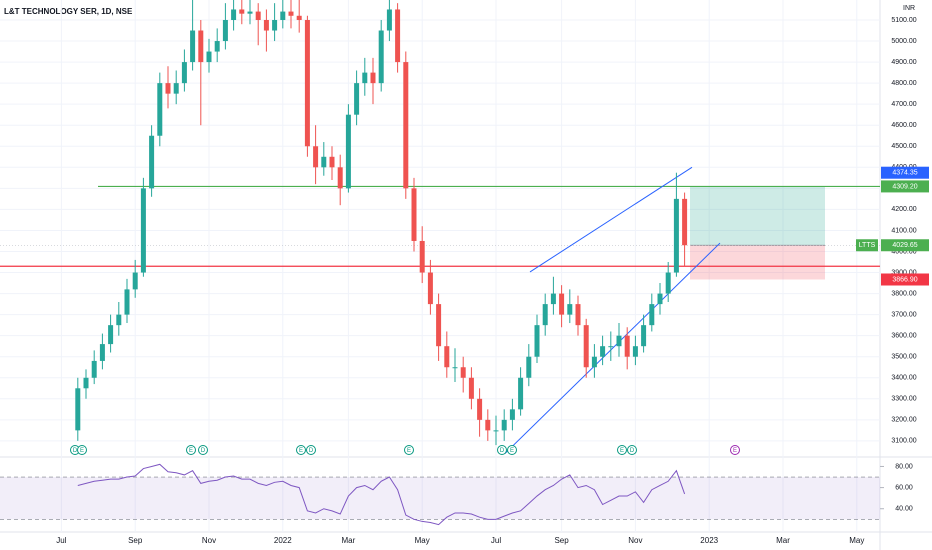 This screenshot has width=932, height=550. I want to click on currency: INR, so click(909, 8).